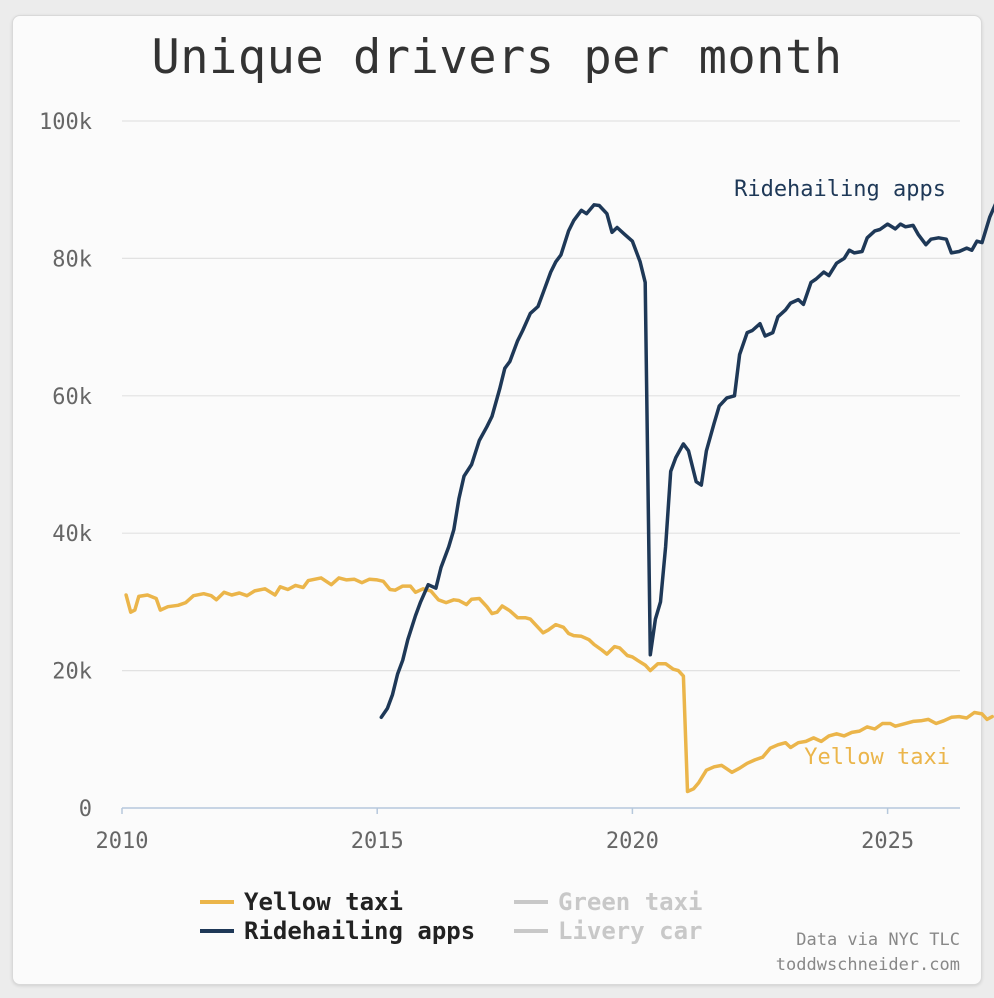 This screenshot has height=998, width=994. Describe the element at coordinates (323, 902) in the screenshot. I see `legend-label-yellow-taxi: Yellow taxi` at that location.